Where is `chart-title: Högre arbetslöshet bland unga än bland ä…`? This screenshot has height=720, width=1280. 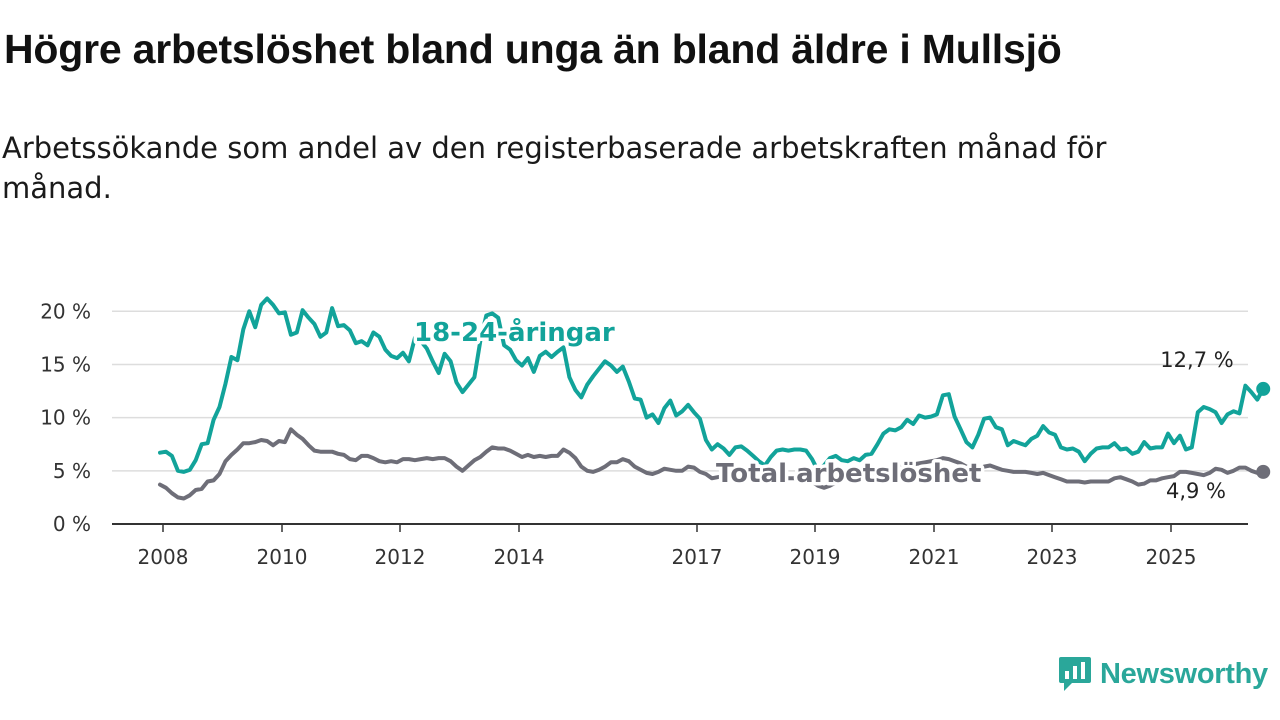
chart-title: Högre arbetslöshet bland unga än bland ä… is located at coordinates (533, 49).